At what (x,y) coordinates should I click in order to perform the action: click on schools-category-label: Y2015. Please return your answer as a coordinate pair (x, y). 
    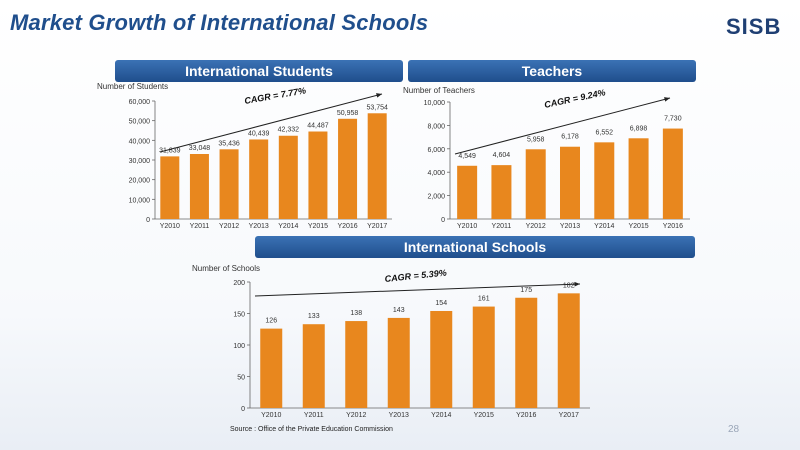
    Looking at the image, I should click on (484, 415).